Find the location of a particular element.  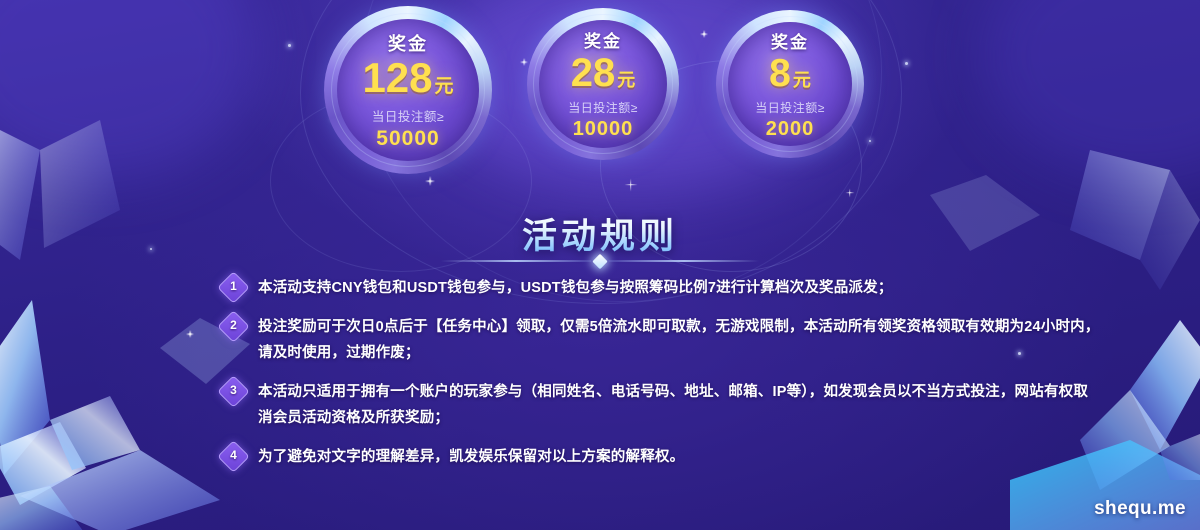

rule-number: 2 is located at coordinates (233, 325).